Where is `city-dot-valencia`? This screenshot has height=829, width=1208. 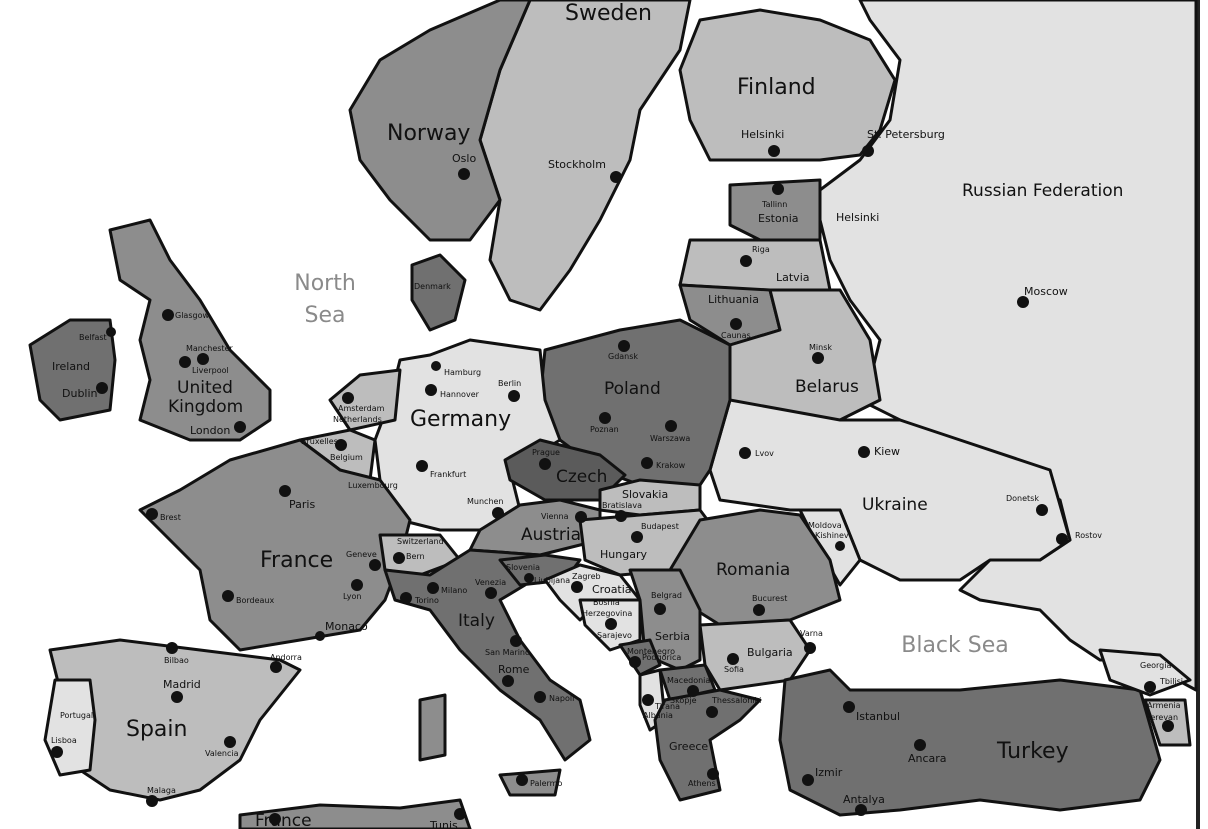 city-dot-valencia is located at coordinates (230, 742).